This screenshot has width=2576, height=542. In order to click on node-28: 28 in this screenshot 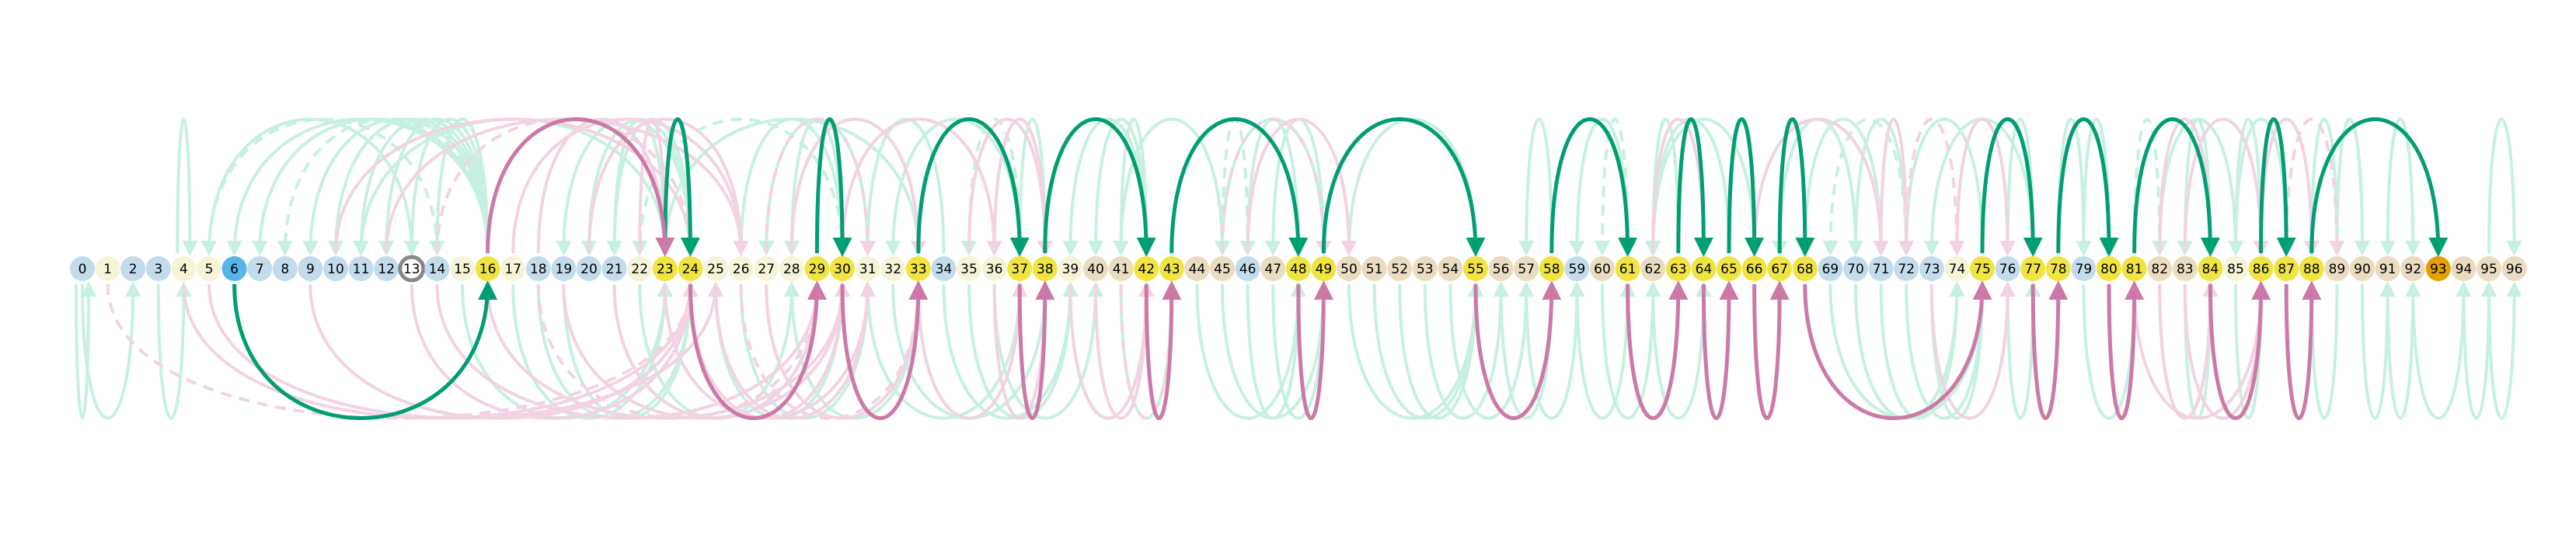, I will do `click(791, 268)`.